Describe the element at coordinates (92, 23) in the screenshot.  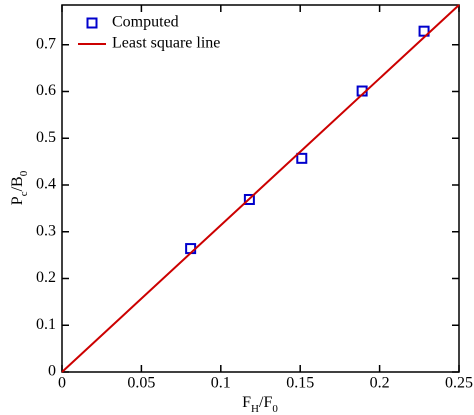
I see `legend-marker` at that location.